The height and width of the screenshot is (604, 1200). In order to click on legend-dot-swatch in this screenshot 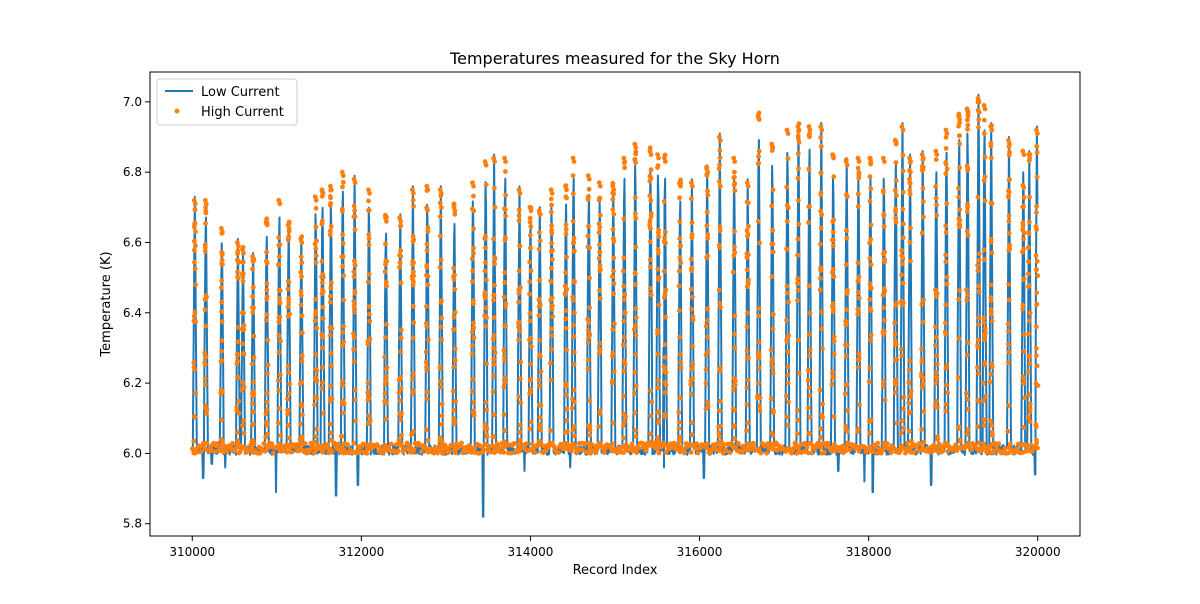, I will do `click(177, 111)`.